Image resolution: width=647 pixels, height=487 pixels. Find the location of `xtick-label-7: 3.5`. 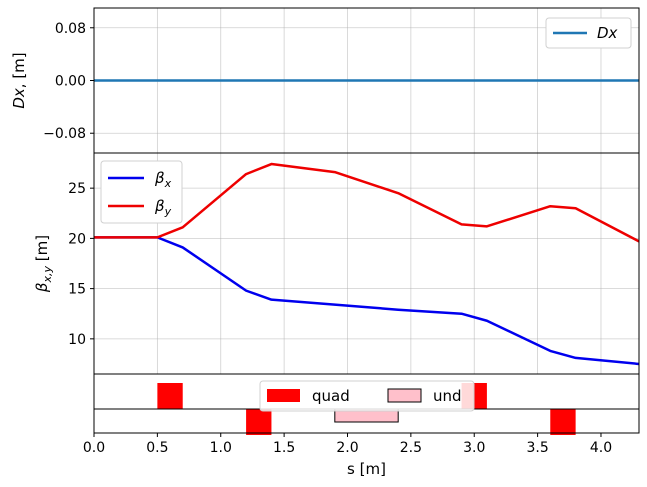

xtick-label-7: 3.5 is located at coordinates (537, 448).